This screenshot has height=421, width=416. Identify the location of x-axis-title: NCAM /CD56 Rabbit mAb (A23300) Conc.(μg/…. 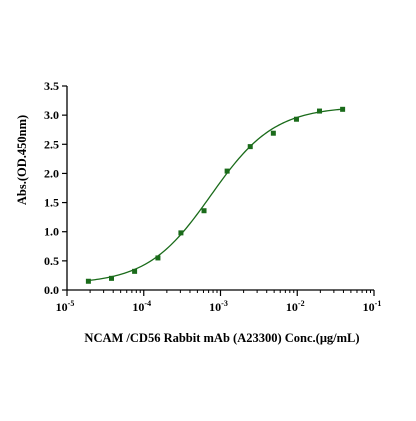
(221, 338).